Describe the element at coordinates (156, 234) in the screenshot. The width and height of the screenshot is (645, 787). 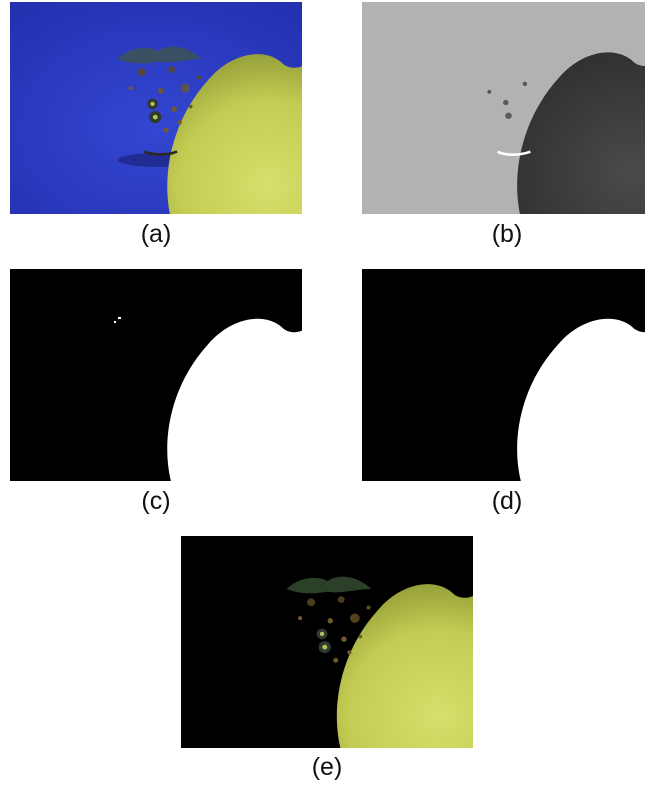
I see `caption-a: (a)` at that location.